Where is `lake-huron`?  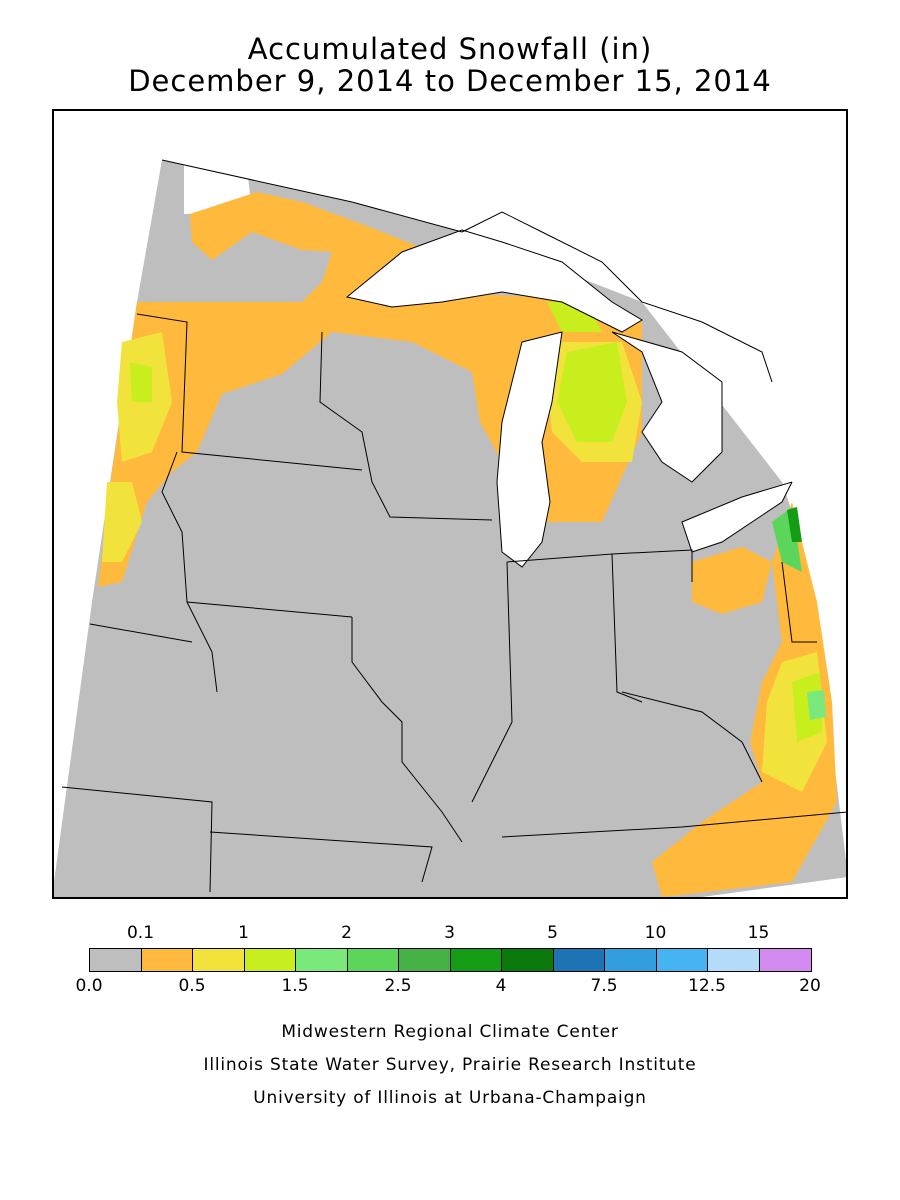
lake-huron is located at coordinates (667, 407).